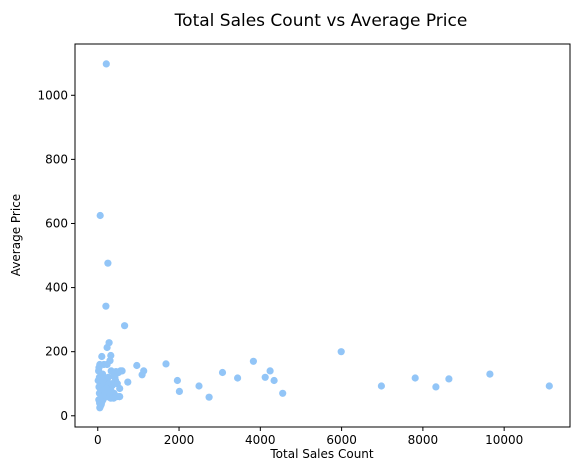 The height and width of the screenshot is (474, 580). Describe the element at coordinates (179, 440) in the screenshot. I see `x-tick-label: 2000` at that location.